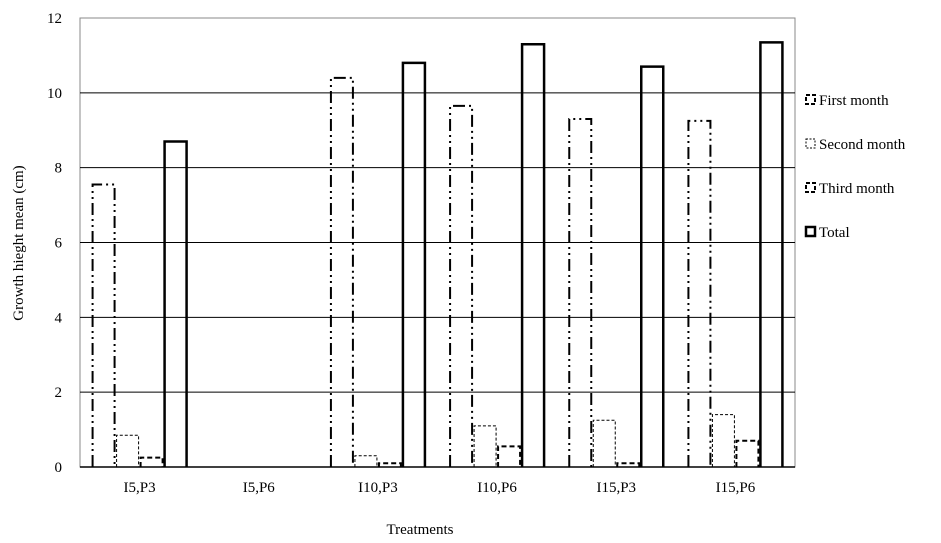 The width and height of the screenshot is (941, 543). Describe the element at coordinates (259, 488) in the screenshot. I see `x-tick-label: I5,P6` at that location.